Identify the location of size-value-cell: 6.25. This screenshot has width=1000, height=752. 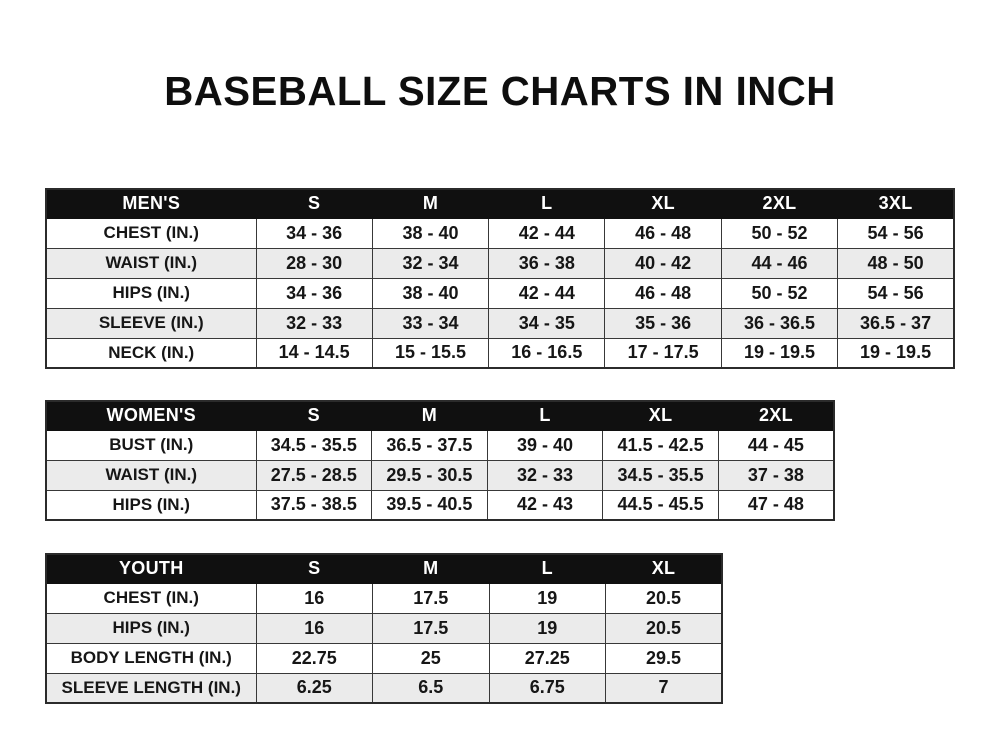
(314, 688).